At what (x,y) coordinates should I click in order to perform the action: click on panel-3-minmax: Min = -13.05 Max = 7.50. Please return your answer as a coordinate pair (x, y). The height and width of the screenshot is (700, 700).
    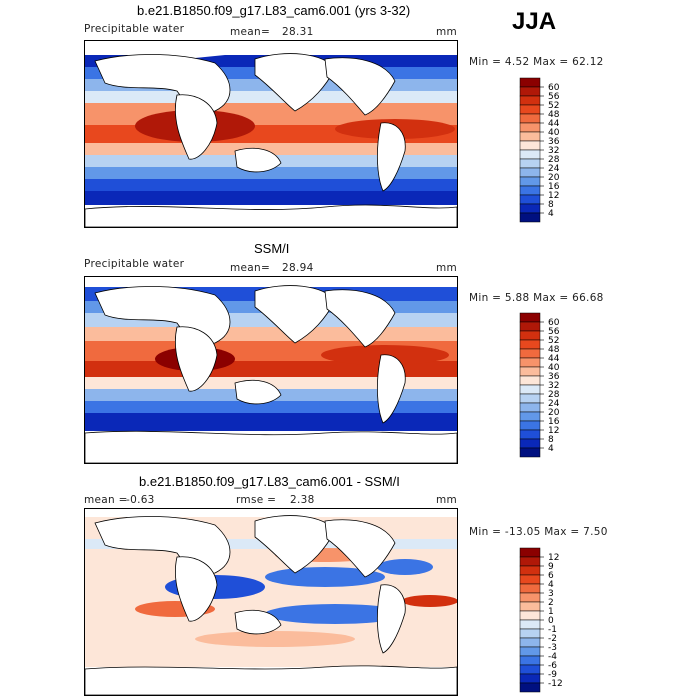
    Looking at the image, I should click on (538, 532).